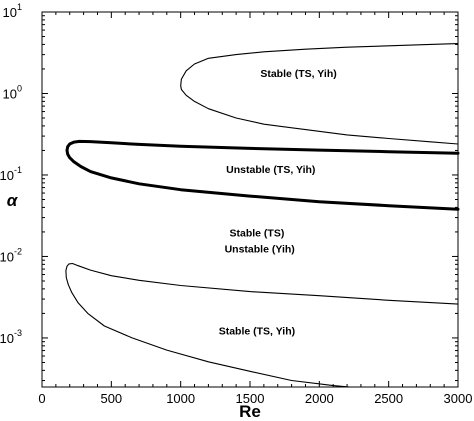 Image resolution: width=474 pixels, height=421 pixels. Describe the element at coordinates (257, 234) in the screenshot. I see `region-label: Stable (TS)` at that location.